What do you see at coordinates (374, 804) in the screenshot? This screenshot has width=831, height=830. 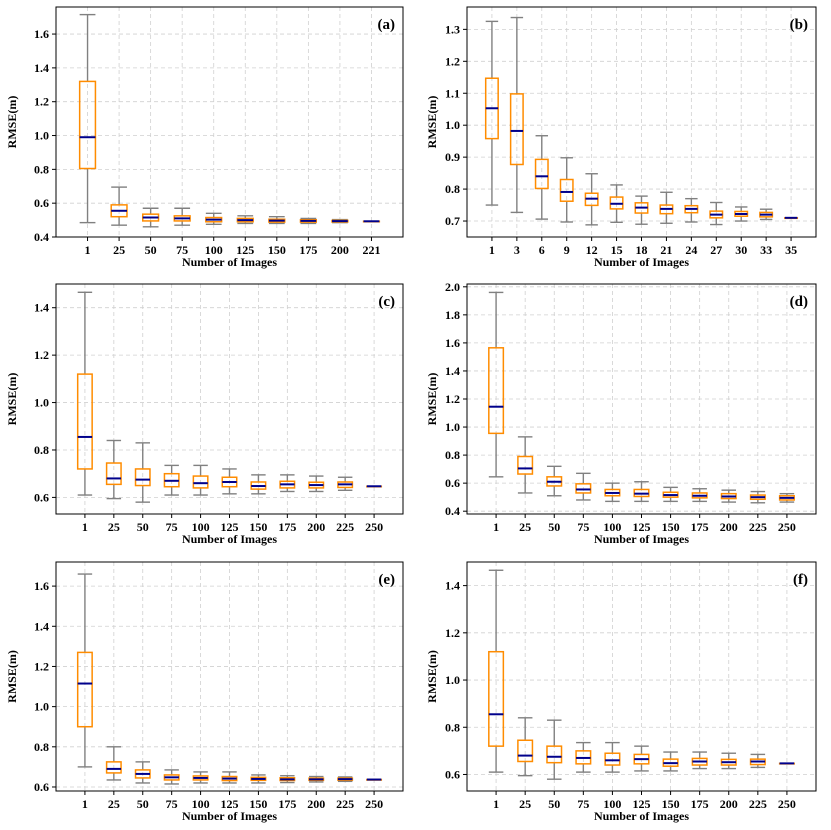 I see `x-tick-label: 250` at bounding box center [374, 804].